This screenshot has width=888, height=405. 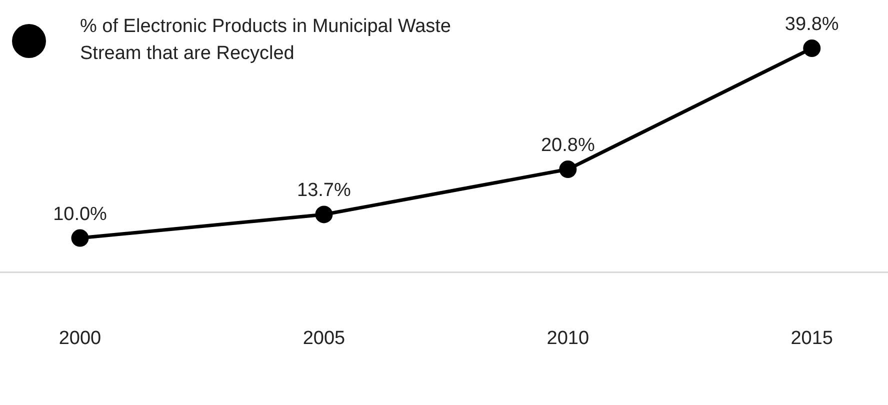 I want to click on legend-label: % of Electronic Products in Municipal Waste Stream that are Recycled, so click(x=266, y=40).